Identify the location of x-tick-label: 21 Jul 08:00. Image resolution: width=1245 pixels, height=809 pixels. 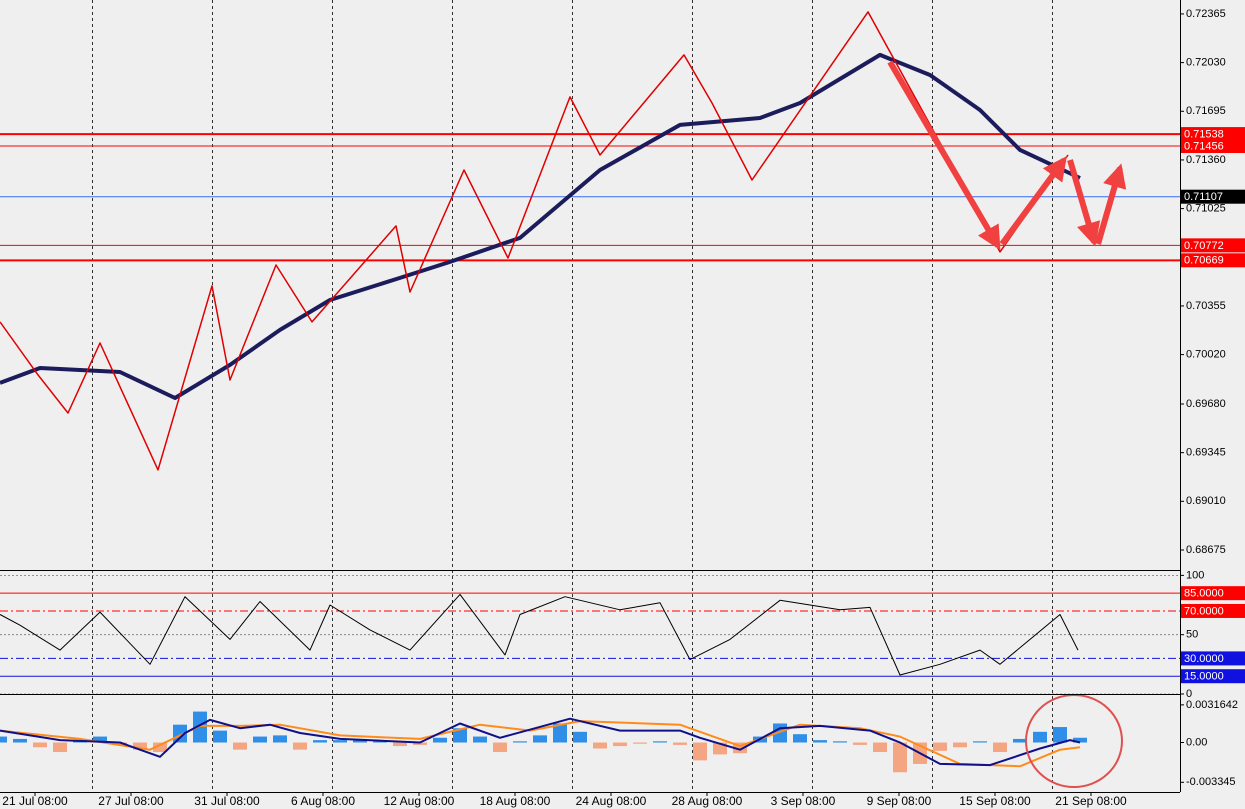
(35, 801).